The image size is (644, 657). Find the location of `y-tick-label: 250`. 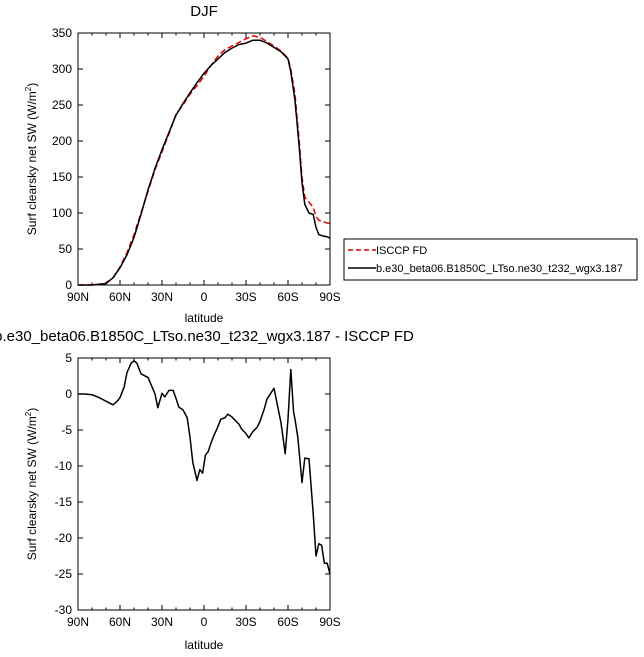

y-tick-label: 250 is located at coordinates (62, 105).